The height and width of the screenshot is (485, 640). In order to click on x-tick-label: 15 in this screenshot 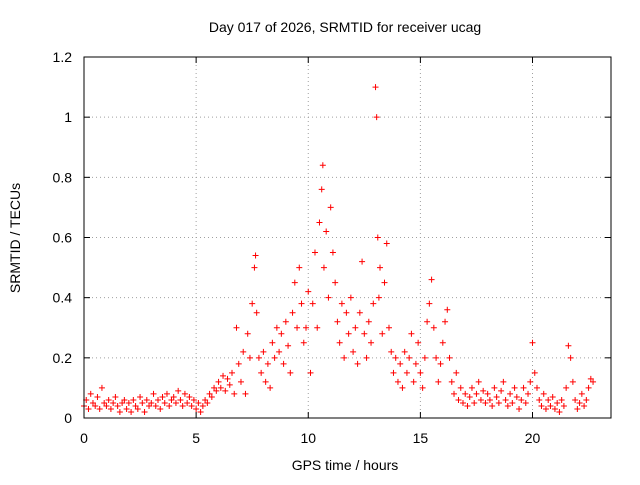, I will do `click(421, 438)`.